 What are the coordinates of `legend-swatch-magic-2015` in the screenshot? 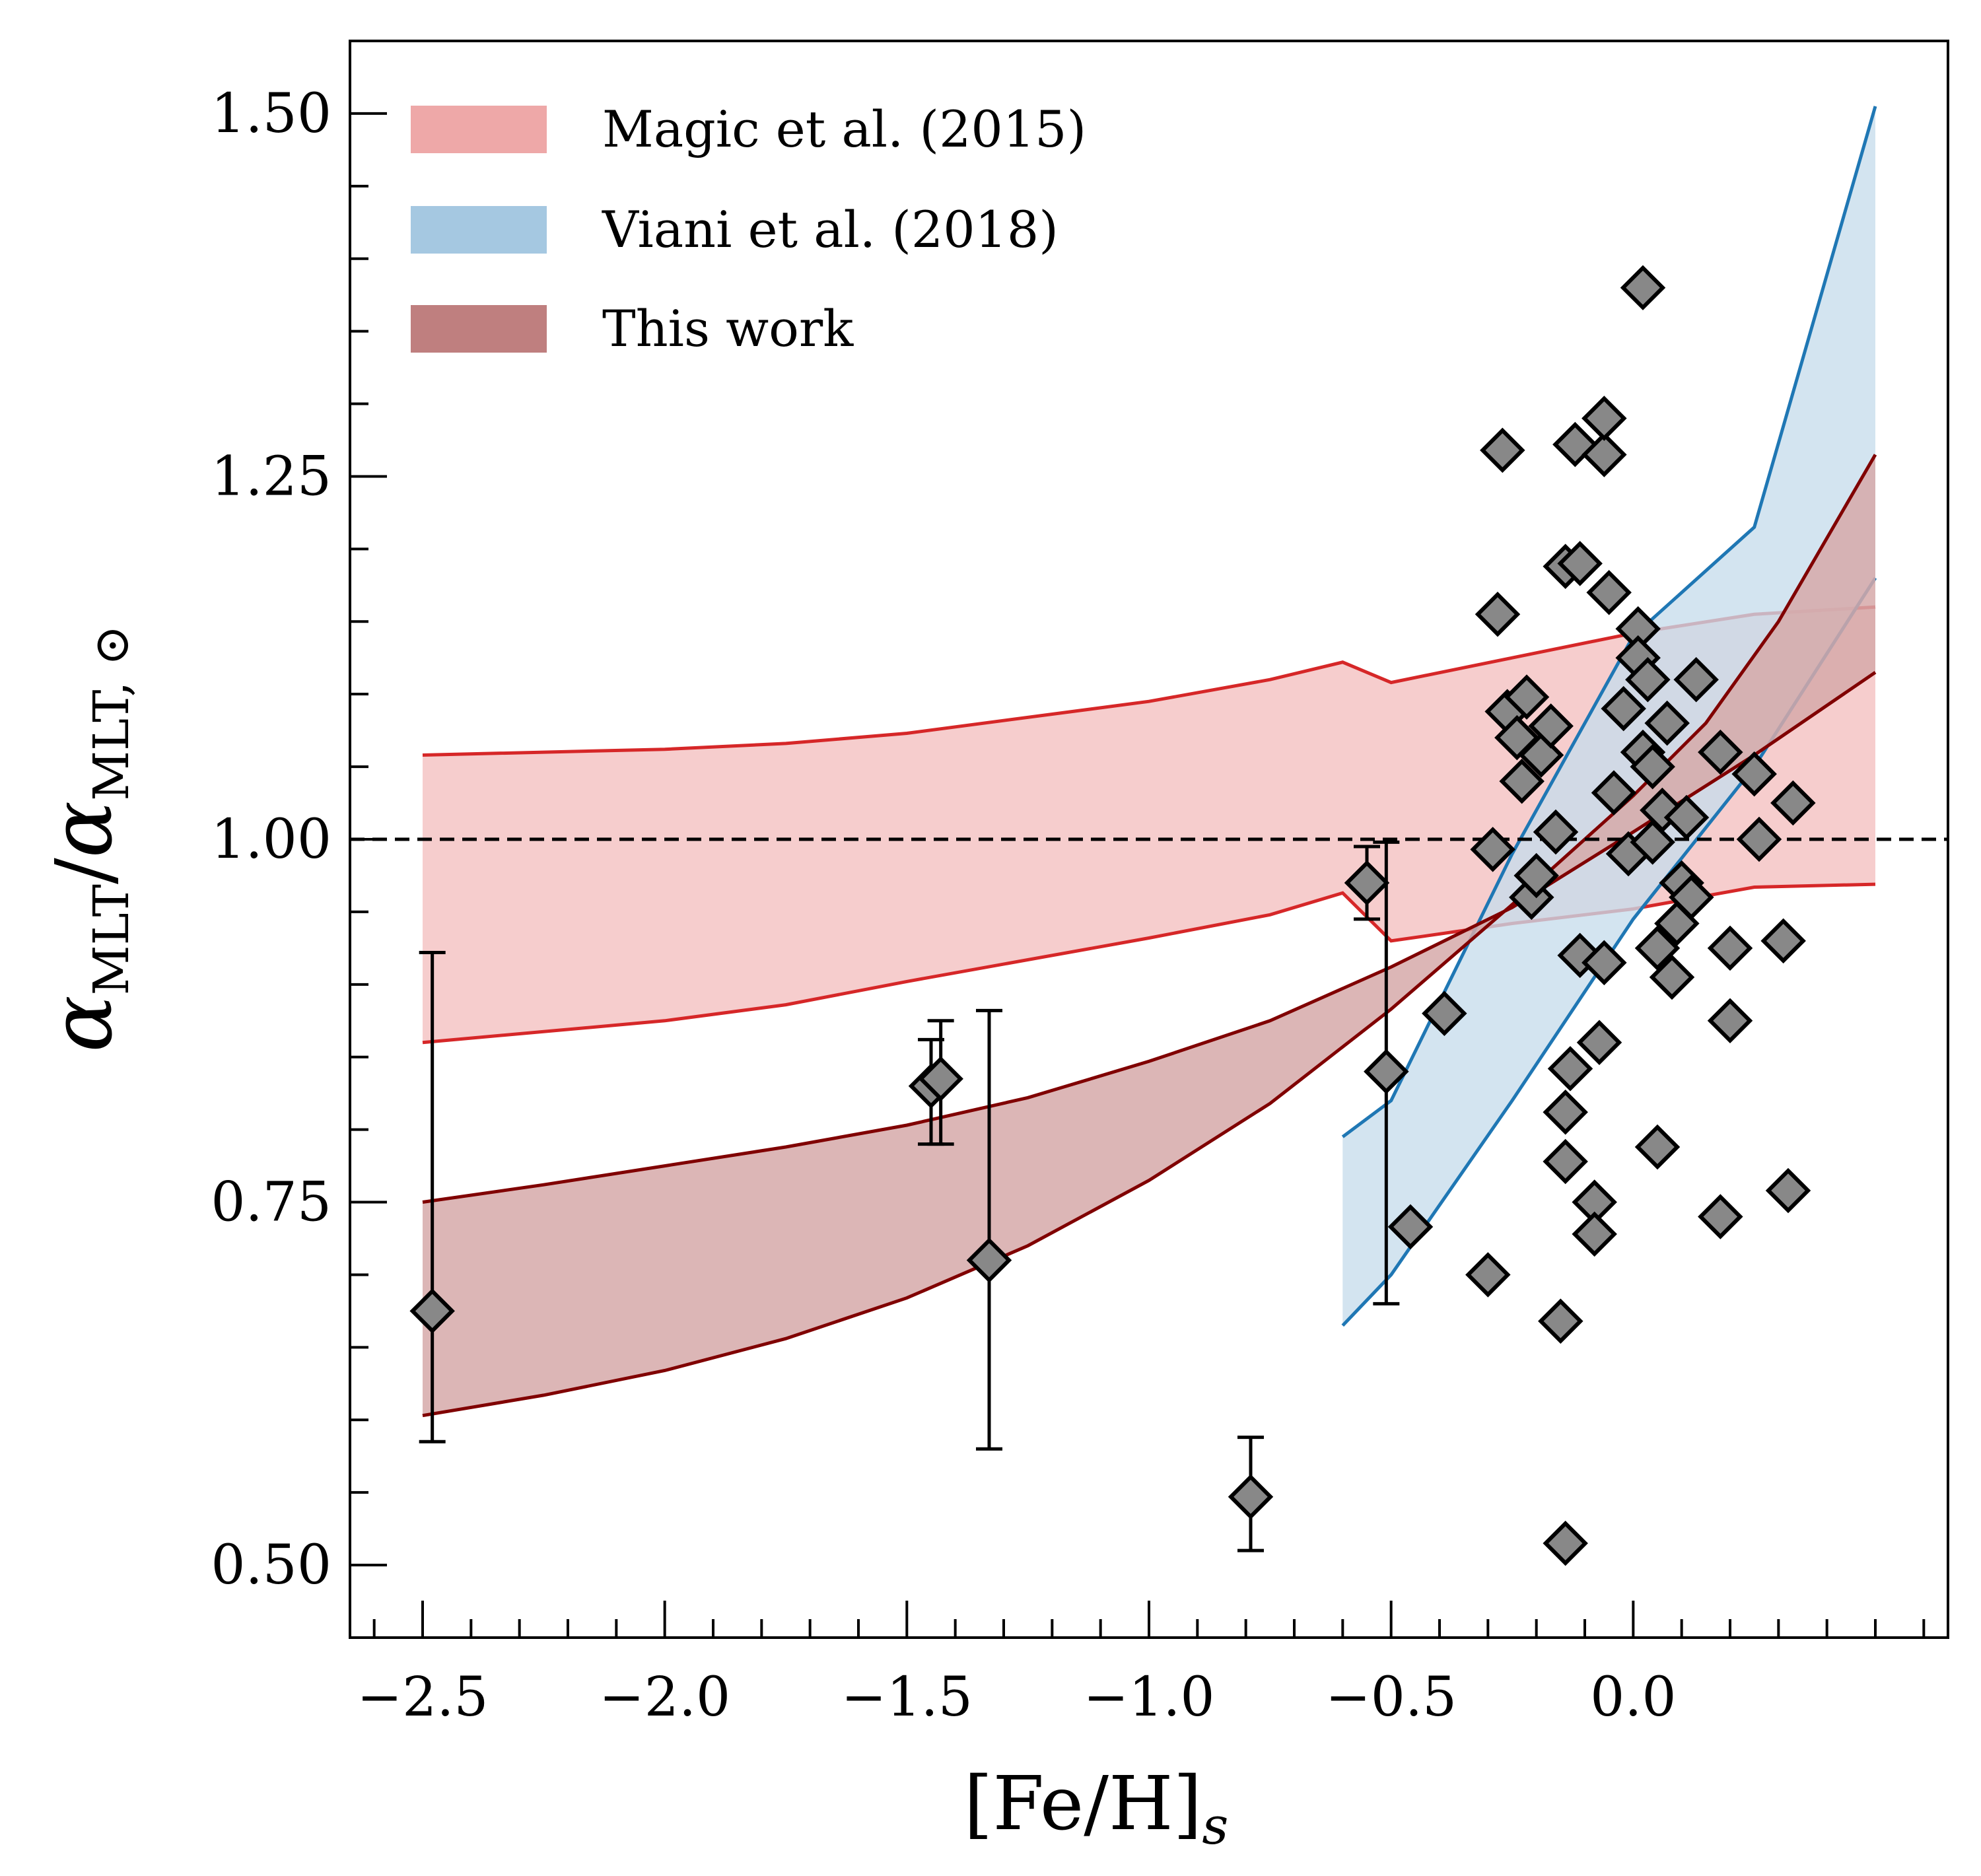 It's located at (479, 129).